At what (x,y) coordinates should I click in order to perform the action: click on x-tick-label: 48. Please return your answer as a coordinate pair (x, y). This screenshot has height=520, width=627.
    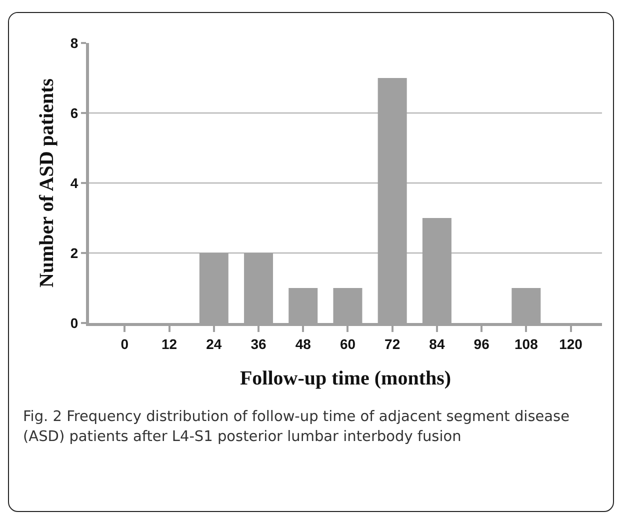
    Looking at the image, I should click on (303, 344).